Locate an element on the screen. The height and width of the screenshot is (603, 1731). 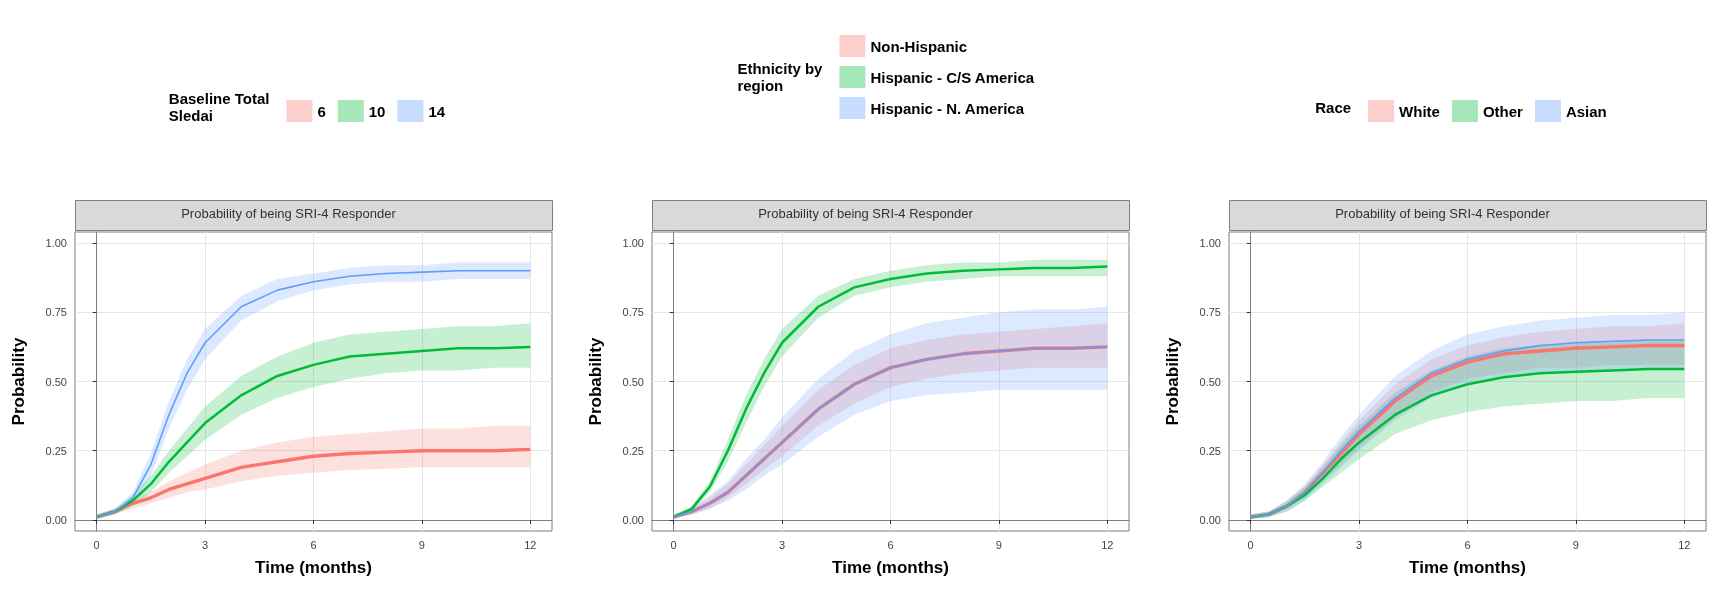
legend-label: Non-Hispanic is located at coordinates (919, 46).